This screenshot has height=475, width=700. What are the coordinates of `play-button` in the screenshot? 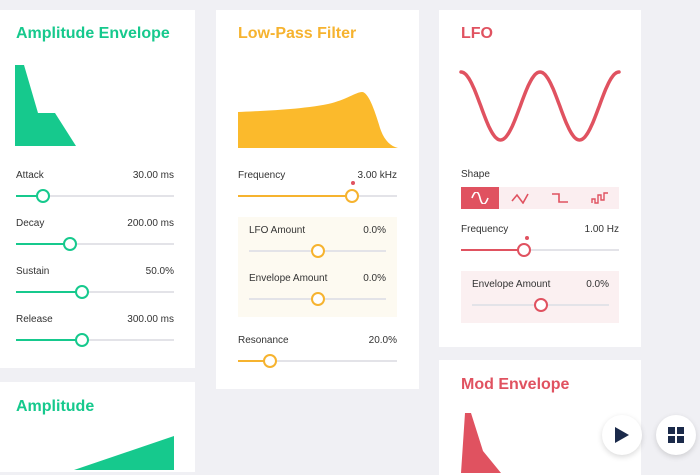 It's located at (622, 435).